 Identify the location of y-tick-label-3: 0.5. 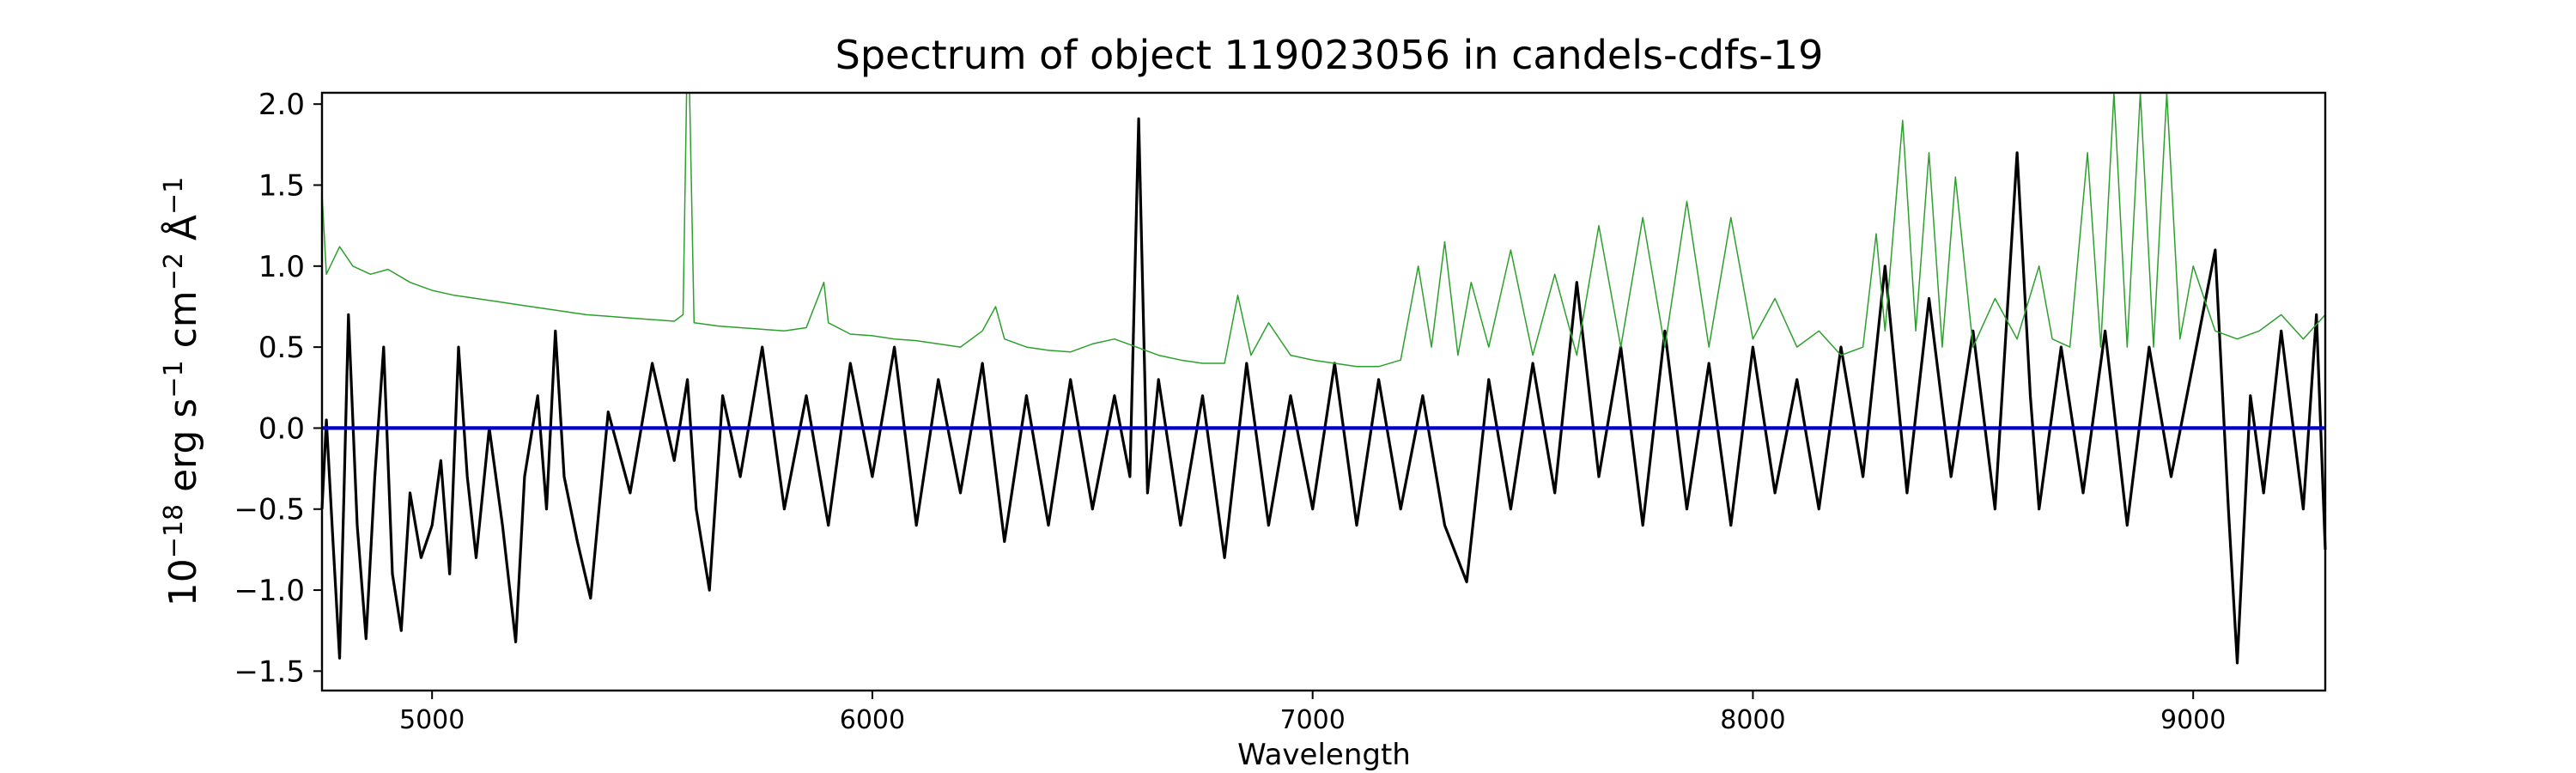
(281, 348).